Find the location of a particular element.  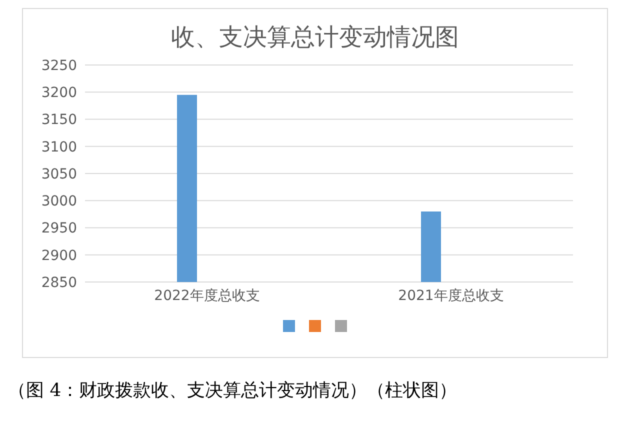

y-tick-label: 2900 is located at coordinates (59, 256).